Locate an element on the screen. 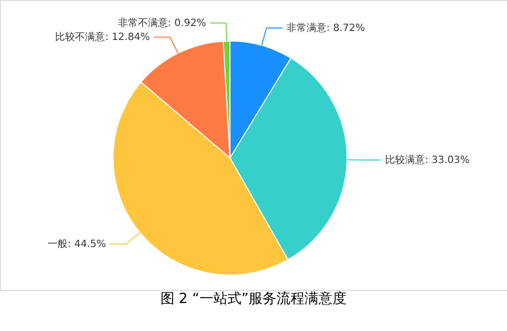  slice-label: 比较不满意: 12.84% is located at coordinates (102, 37).